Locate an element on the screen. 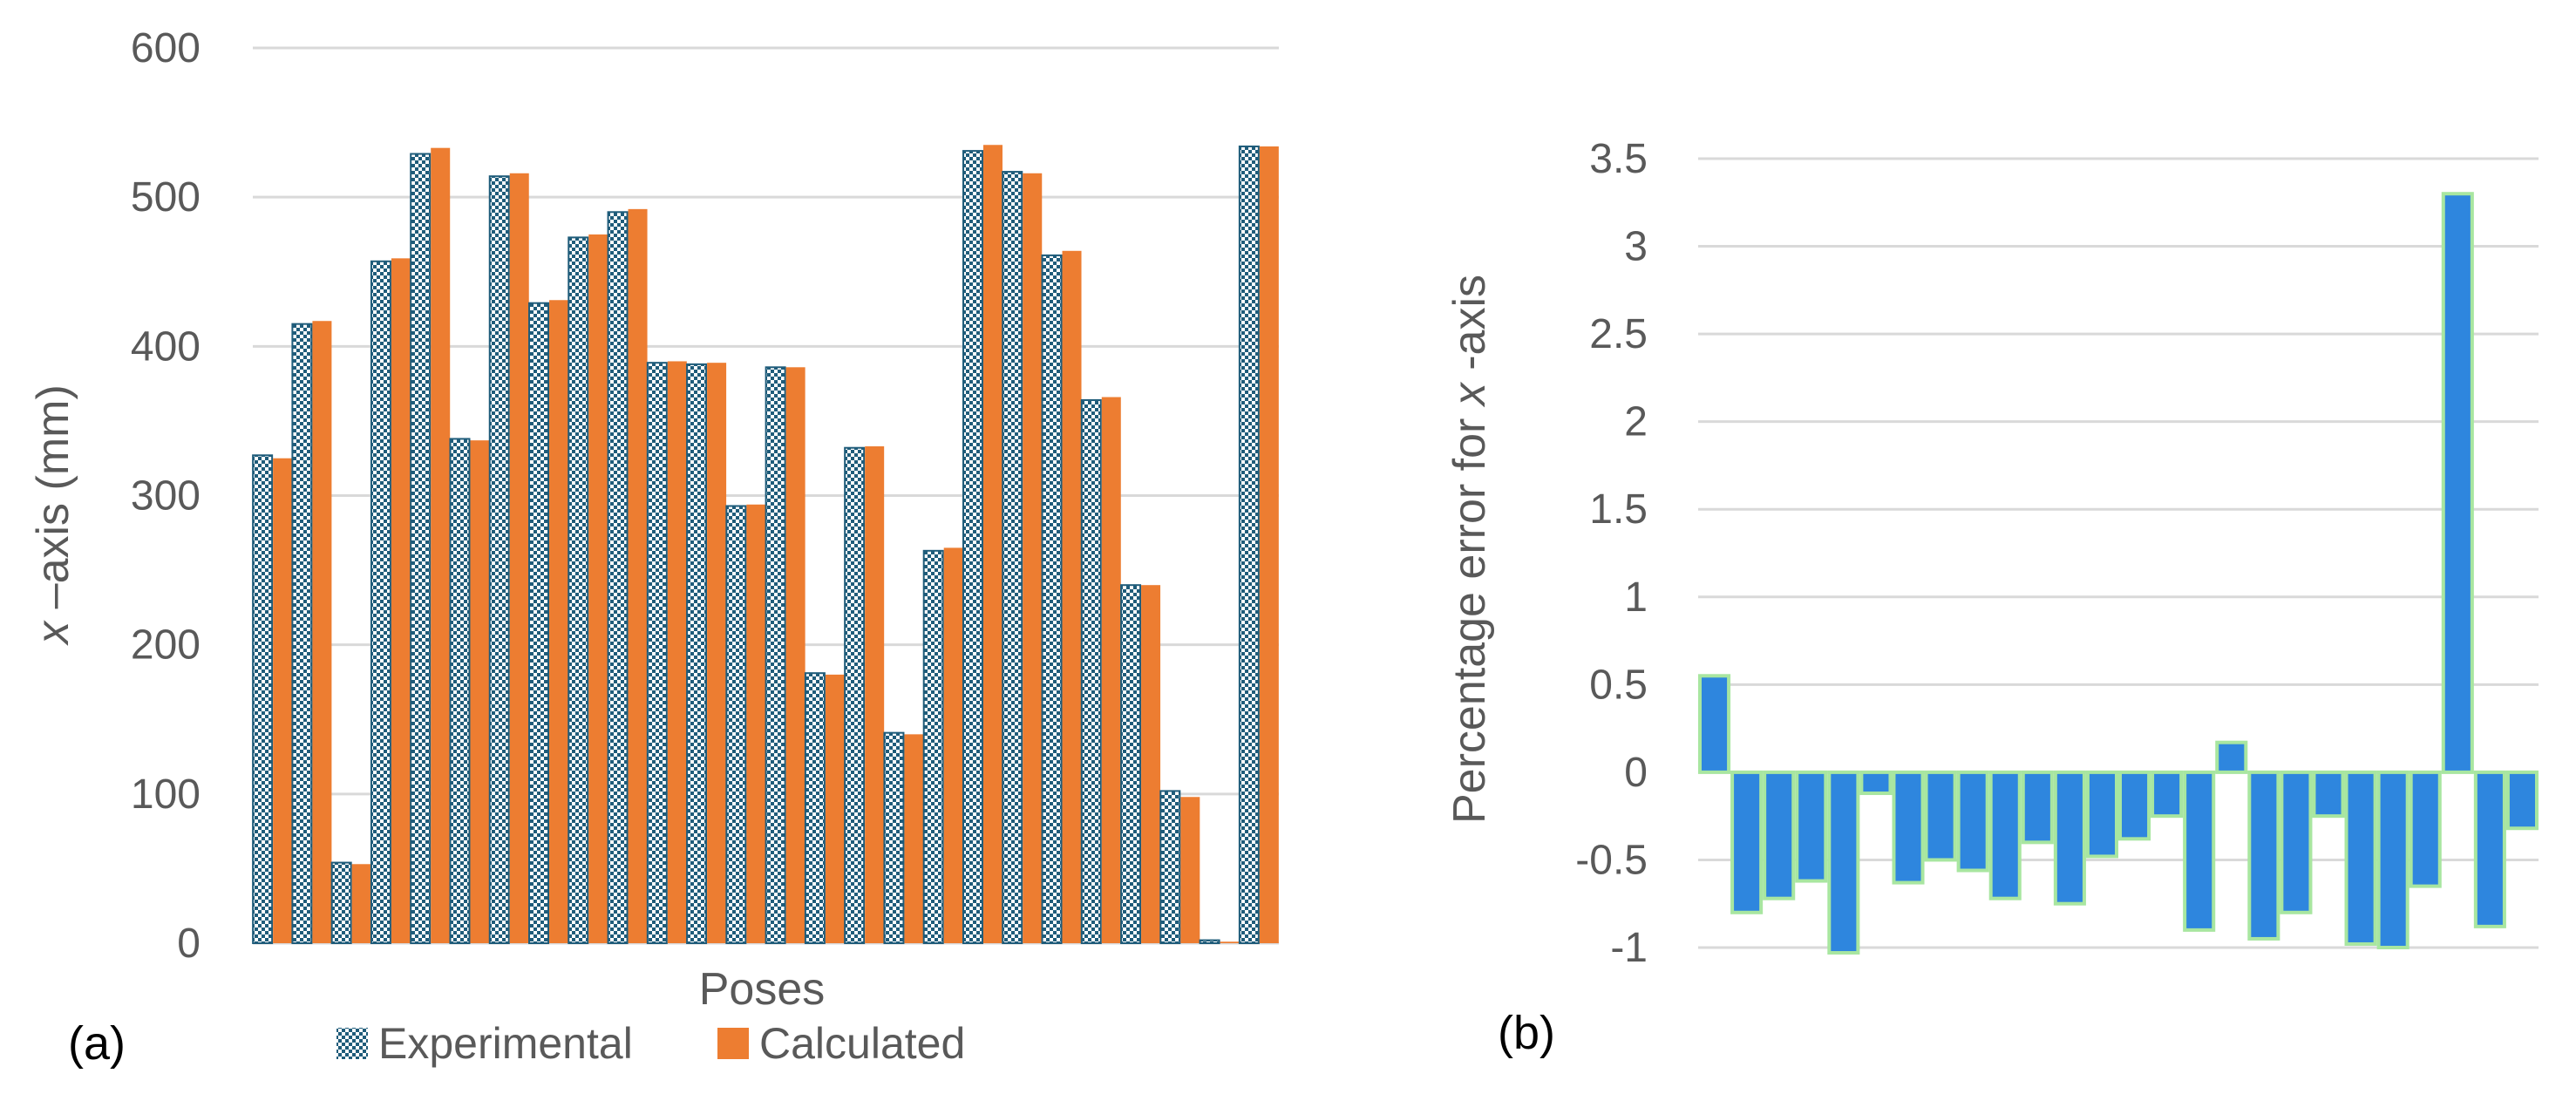  panel-a-y-tick-label: 0 is located at coordinates (189, 944).